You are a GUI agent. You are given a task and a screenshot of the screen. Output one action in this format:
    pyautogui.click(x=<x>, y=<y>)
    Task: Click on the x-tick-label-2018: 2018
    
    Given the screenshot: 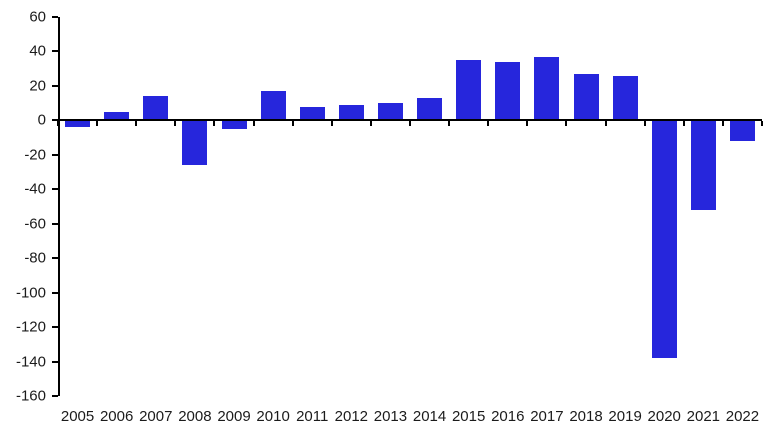 What is the action you would take?
    pyautogui.click(x=586, y=416)
    